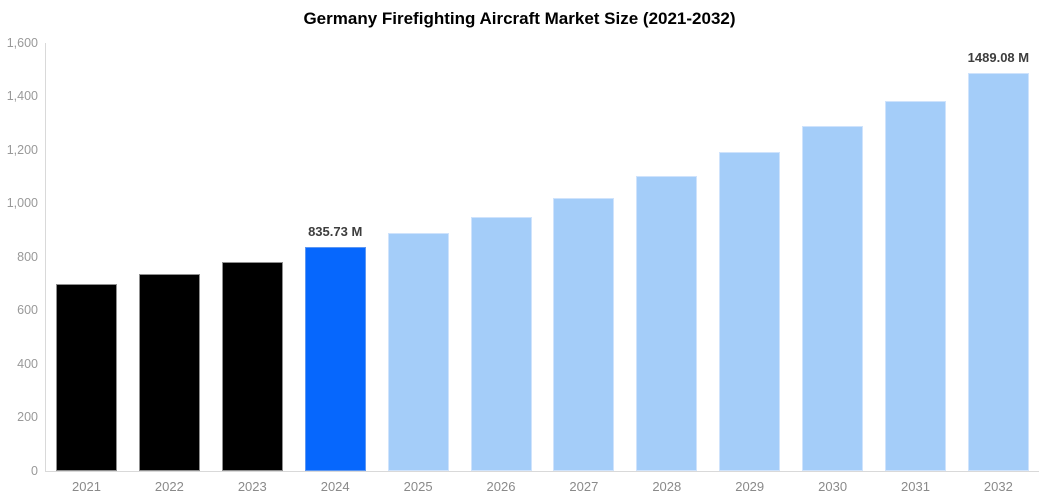  Describe the element at coordinates (584, 486) in the screenshot. I see `x-tick-label-2027: 2027` at that location.